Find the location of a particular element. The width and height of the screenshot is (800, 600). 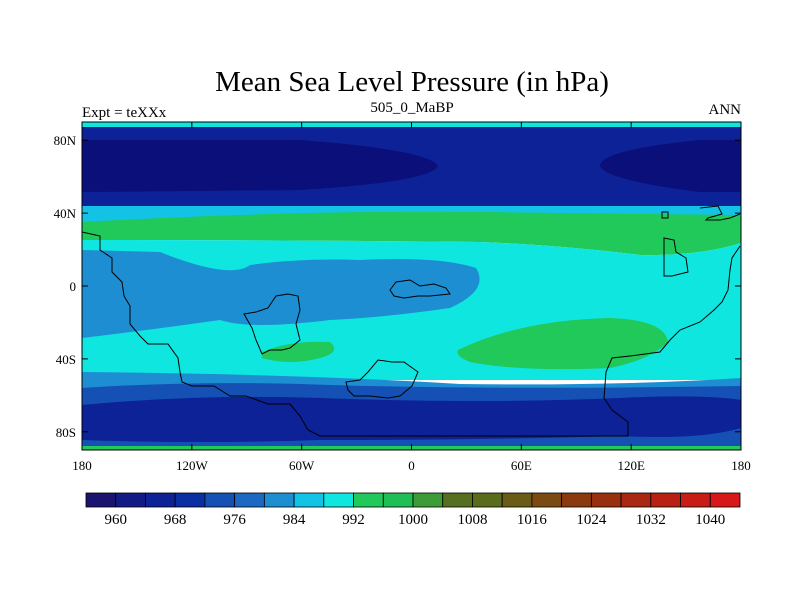

colorbar-label: 968 is located at coordinates (175, 520).